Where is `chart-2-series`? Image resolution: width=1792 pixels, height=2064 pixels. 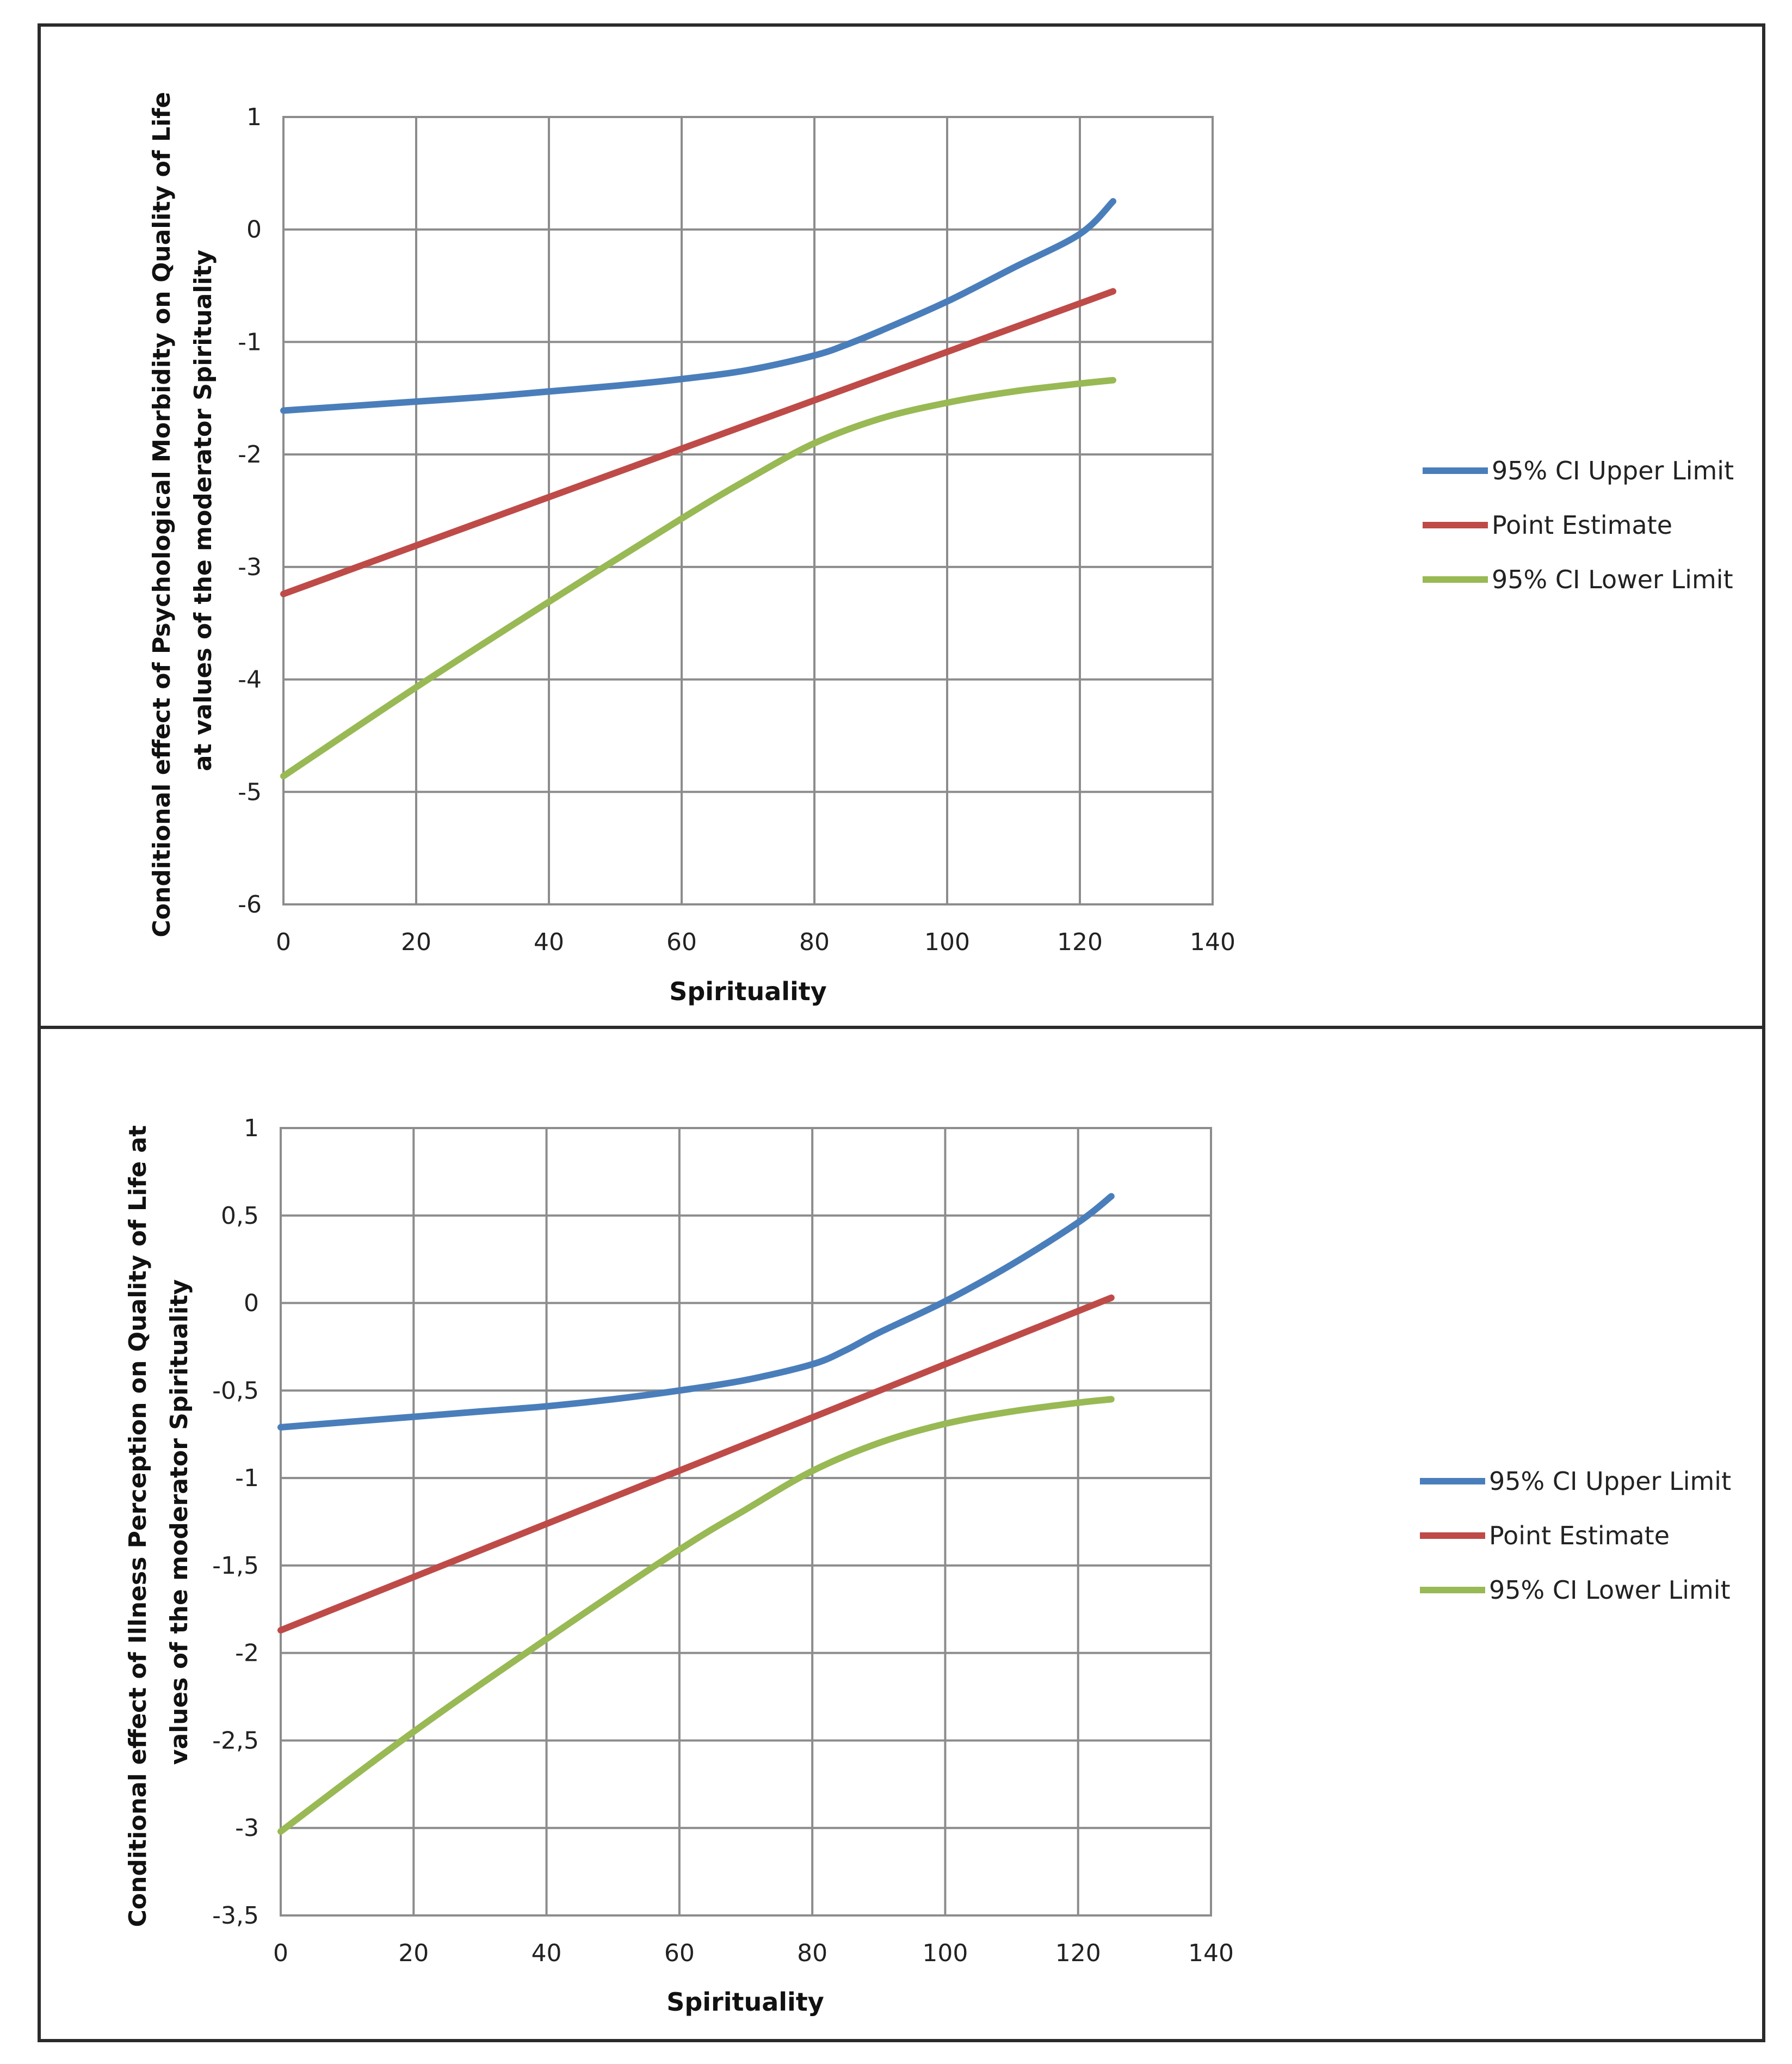
chart-2-series is located at coordinates (696, 1514).